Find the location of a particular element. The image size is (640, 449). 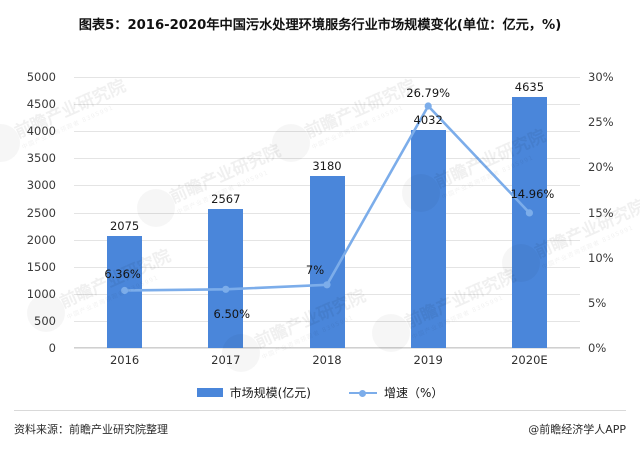

bar-value-label: 3180 is located at coordinates (327, 165).